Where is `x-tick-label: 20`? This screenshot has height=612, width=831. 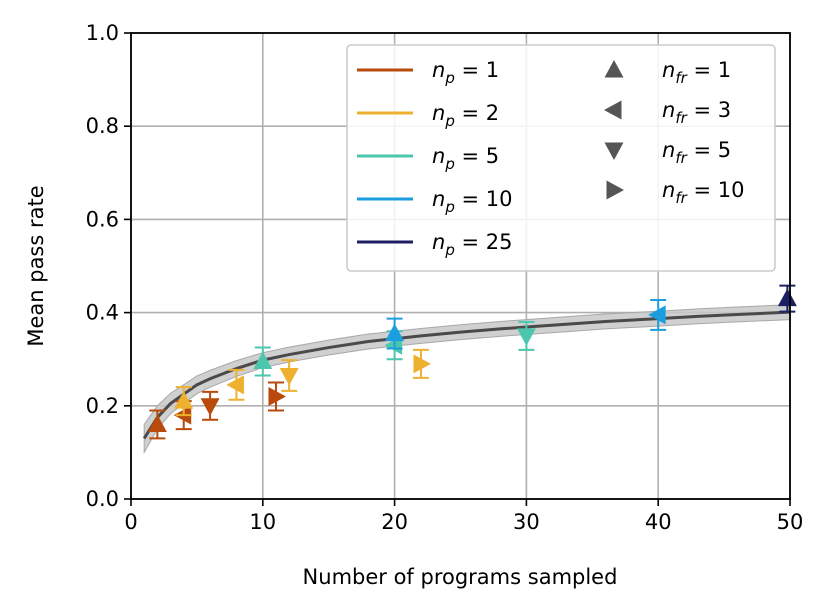
x-tick-label: 20 is located at coordinates (394, 522).